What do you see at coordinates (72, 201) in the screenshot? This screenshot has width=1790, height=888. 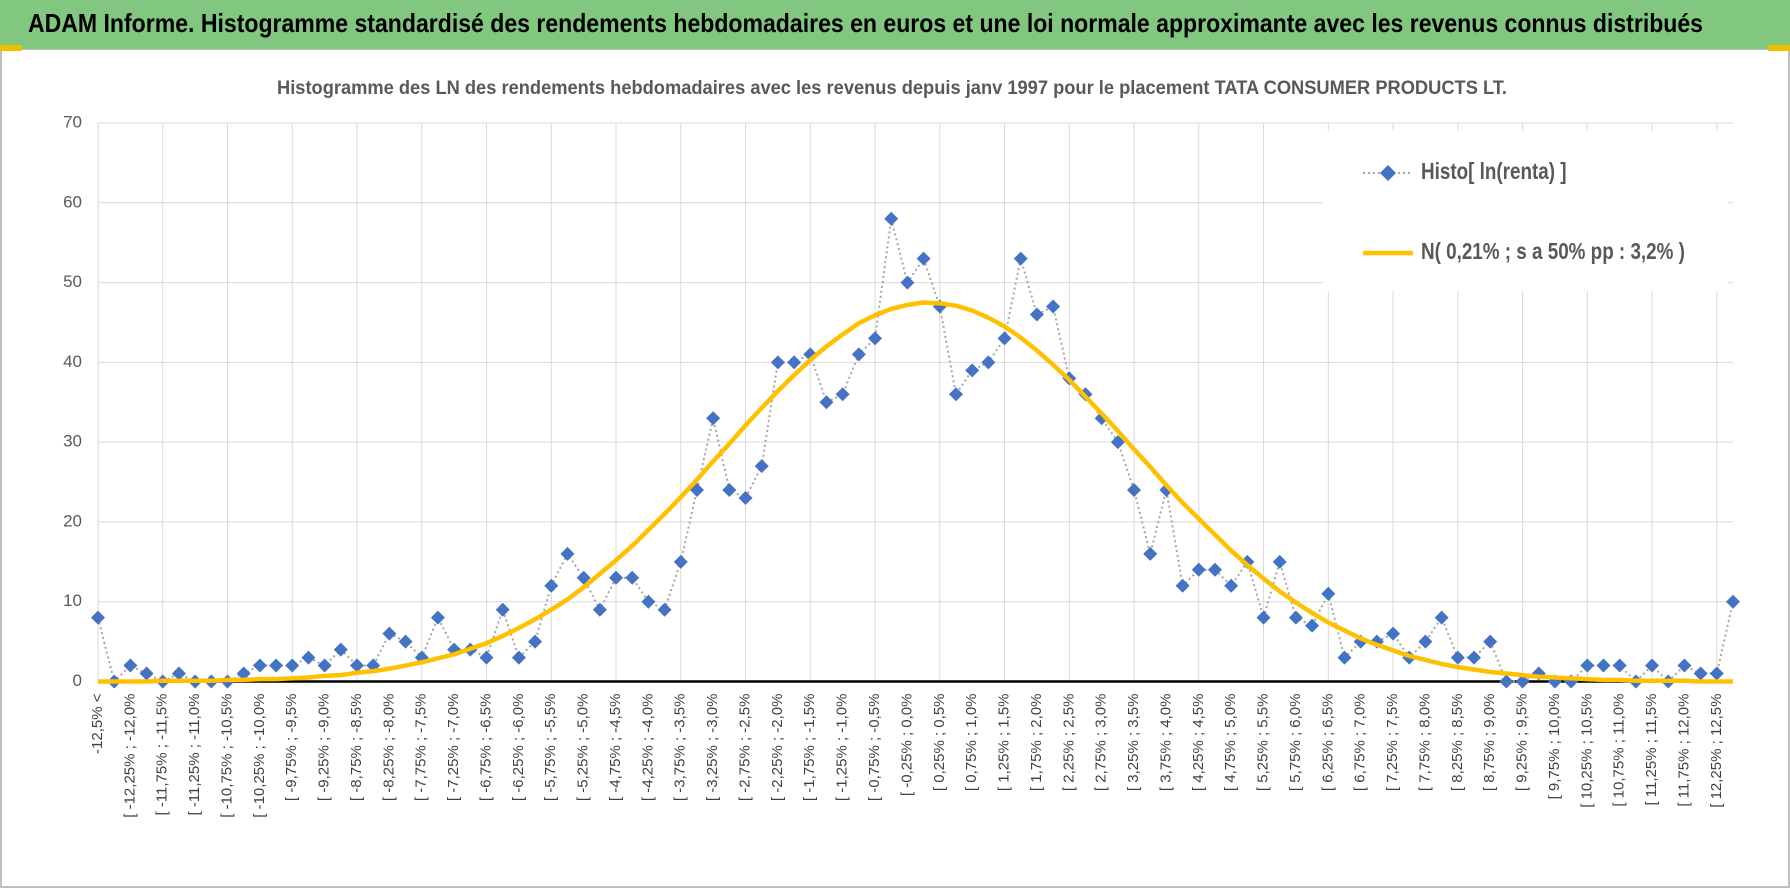 I see `y-tick-label: 60` at bounding box center [72, 201].